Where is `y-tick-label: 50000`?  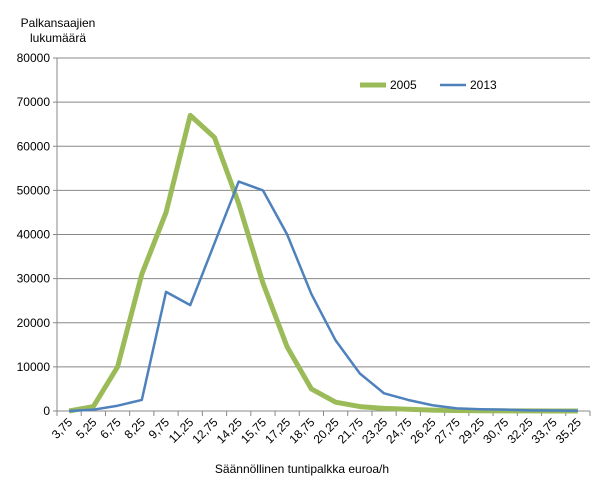
y-tick-label: 50000 is located at coordinates (34, 190).